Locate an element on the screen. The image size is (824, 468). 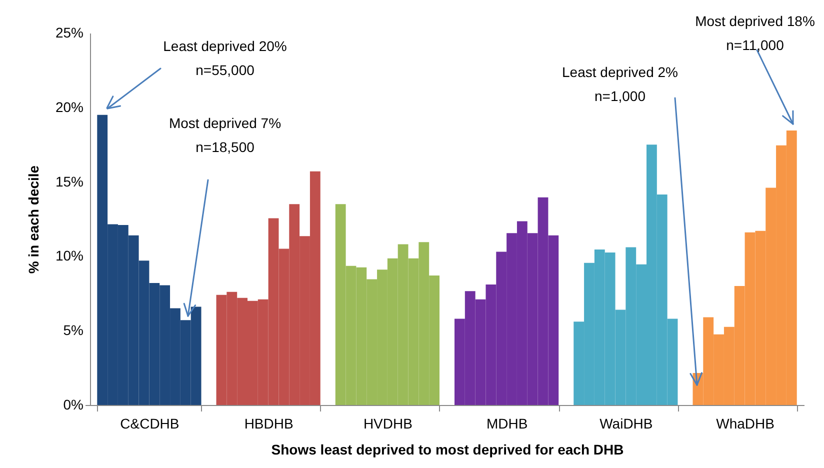
y-tick-label: 10% is located at coordinates (69, 256).